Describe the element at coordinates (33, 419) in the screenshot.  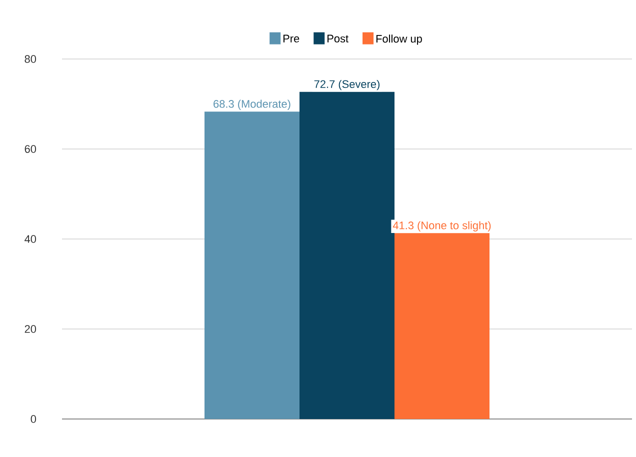
I see `y-tick-label: 0` at that location.